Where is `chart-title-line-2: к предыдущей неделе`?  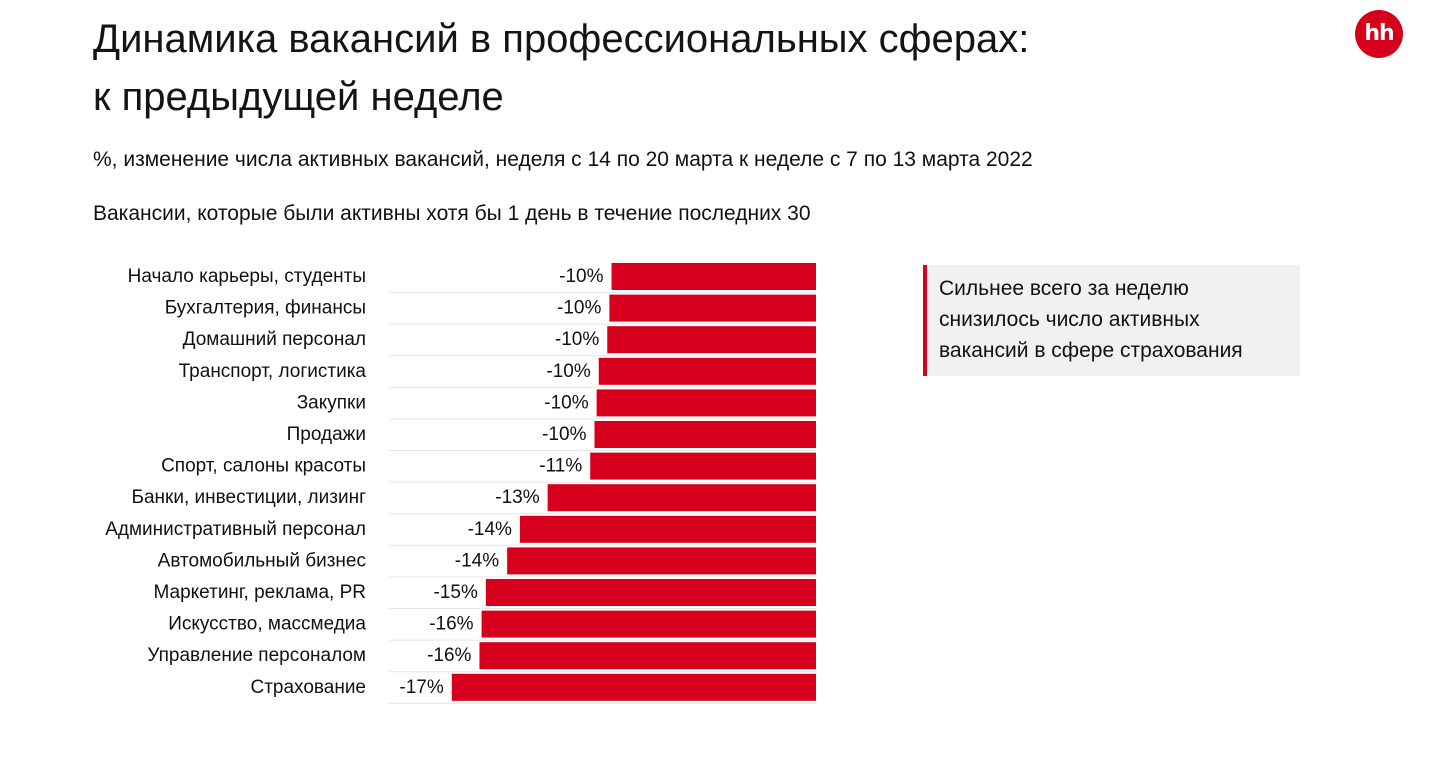
chart-title-line-2: к предыдущей неделе is located at coordinates (298, 97).